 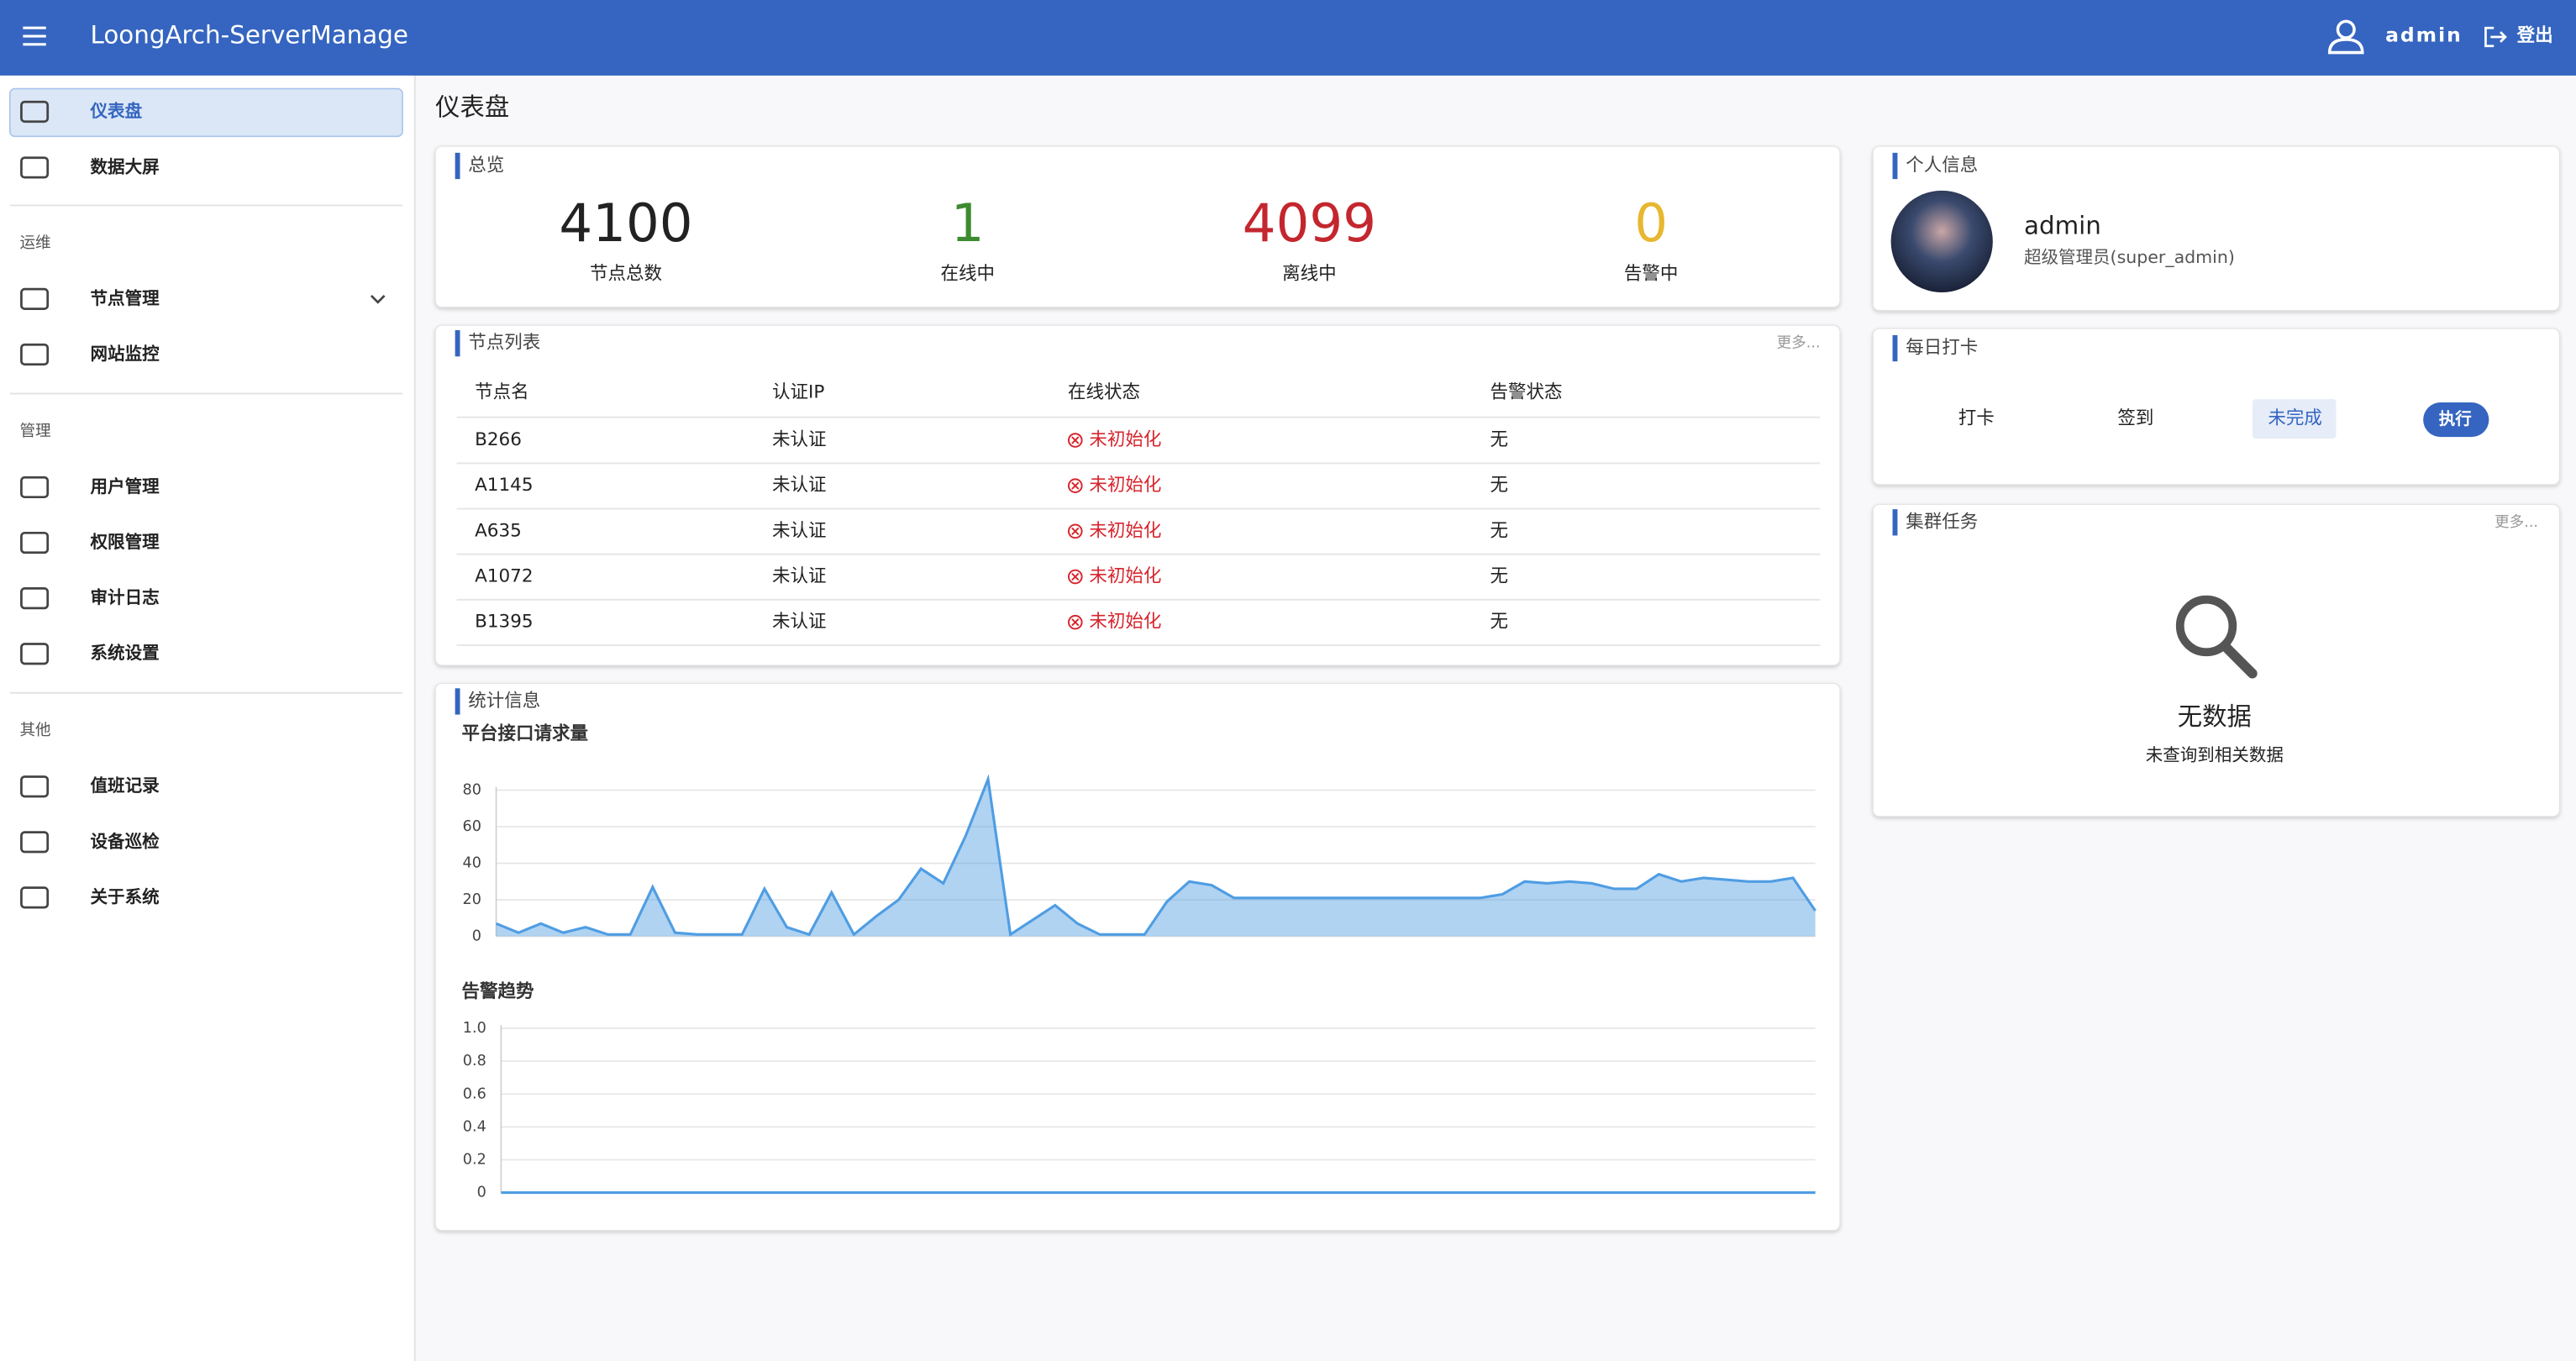 What do you see at coordinates (968, 223) in the screenshot?
I see `stat-value: 1` at bounding box center [968, 223].